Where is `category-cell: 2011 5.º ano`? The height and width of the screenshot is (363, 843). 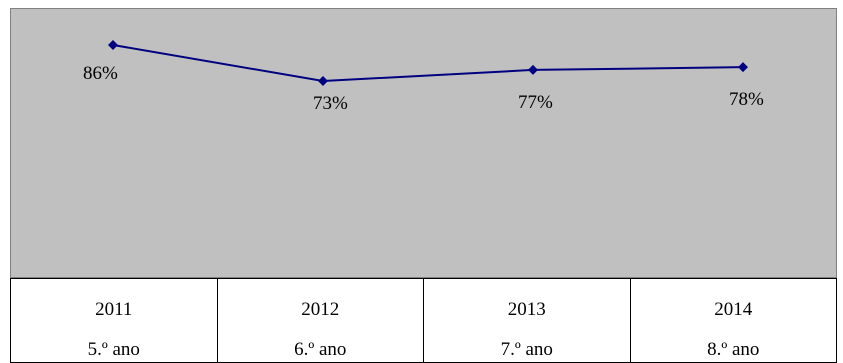
category-cell: 2011 5.º ano is located at coordinates (114, 320).